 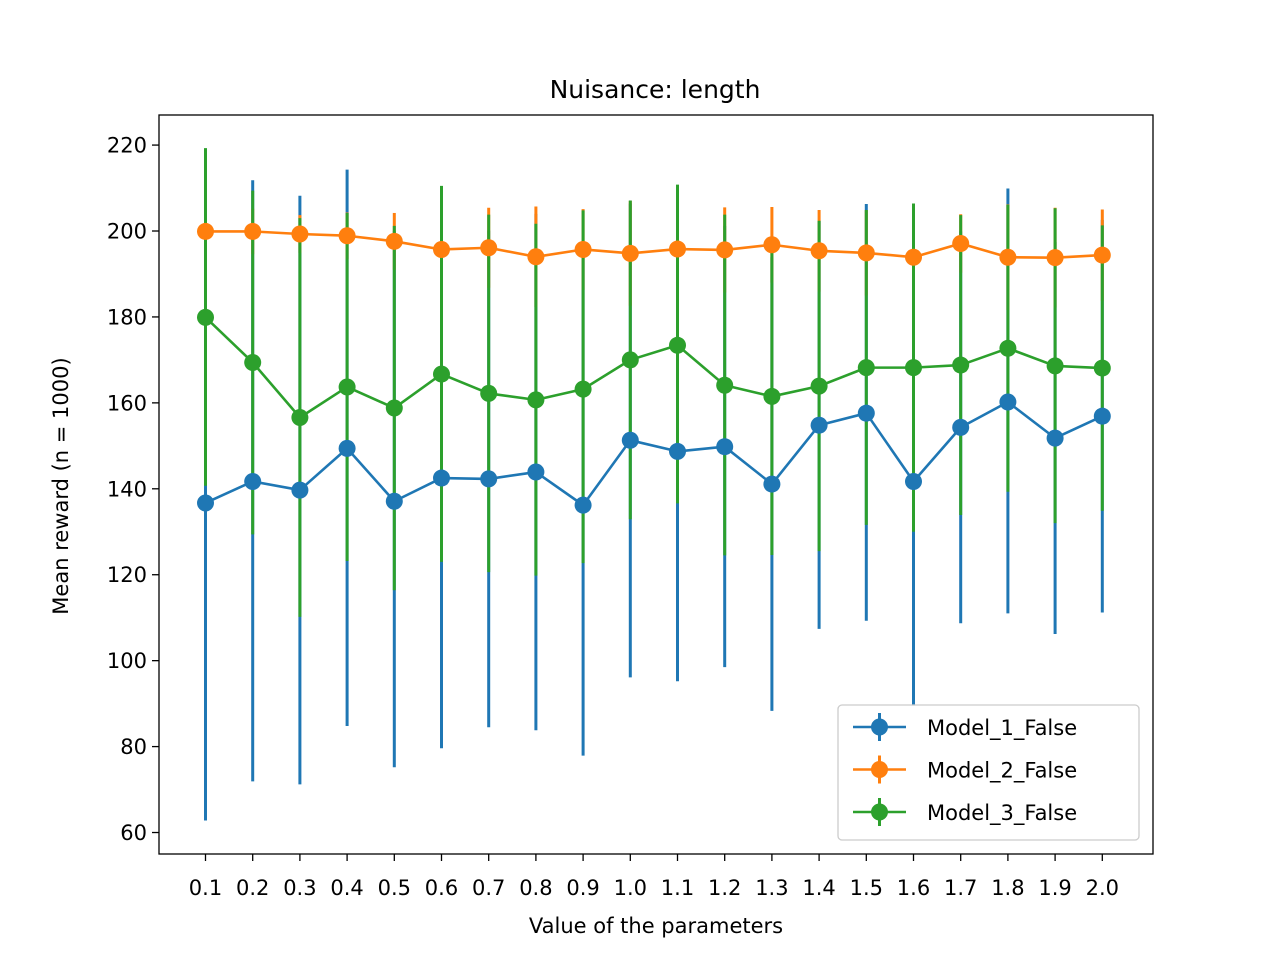 I want to click on x-tick-label: 1.5, so click(x=866, y=888).